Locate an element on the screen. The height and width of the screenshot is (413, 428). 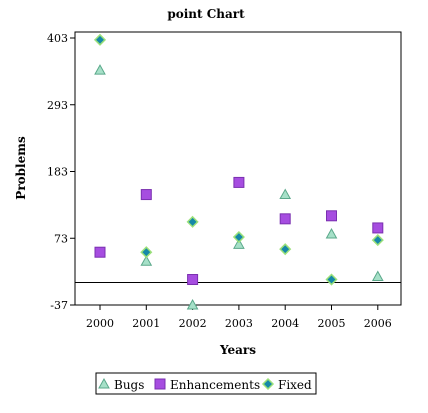
legend: Bugs Enhancements Fixed is located at coordinates (206, 383).